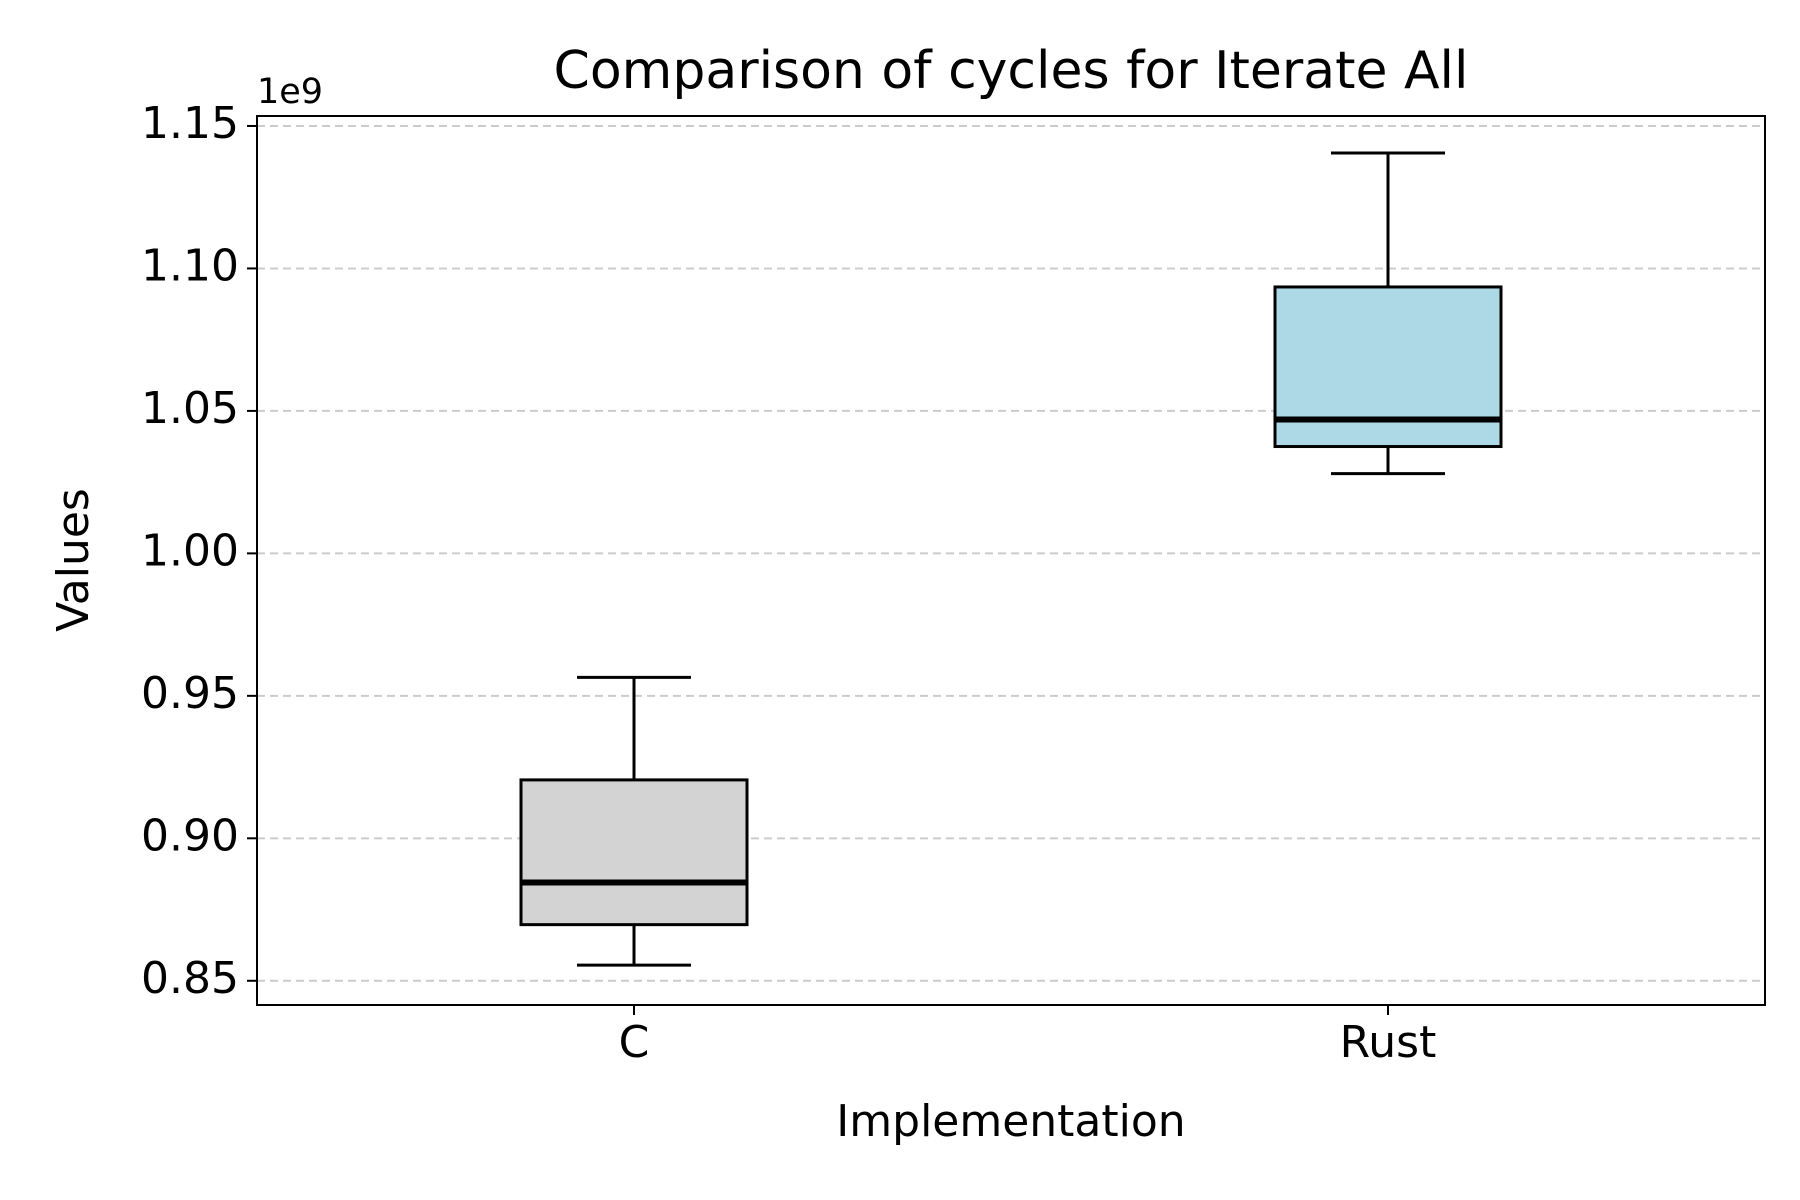 The height and width of the screenshot is (1200, 1800). What do you see at coordinates (190, 408) in the screenshot?
I see `y-tick-label: 1.05` at bounding box center [190, 408].